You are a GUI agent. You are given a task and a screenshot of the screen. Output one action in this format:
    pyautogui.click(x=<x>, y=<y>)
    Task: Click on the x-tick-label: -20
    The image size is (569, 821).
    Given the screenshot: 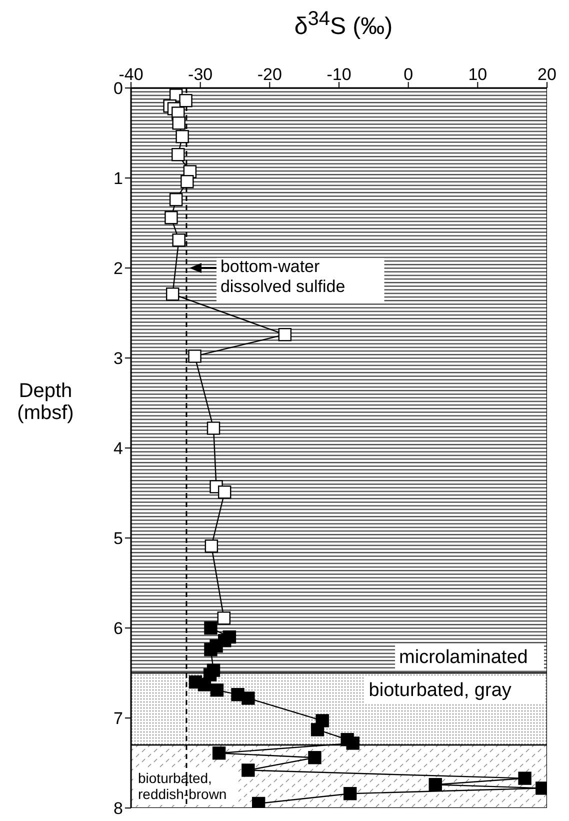 What is the action you would take?
    pyautogui.click(x=269, y=74)
    